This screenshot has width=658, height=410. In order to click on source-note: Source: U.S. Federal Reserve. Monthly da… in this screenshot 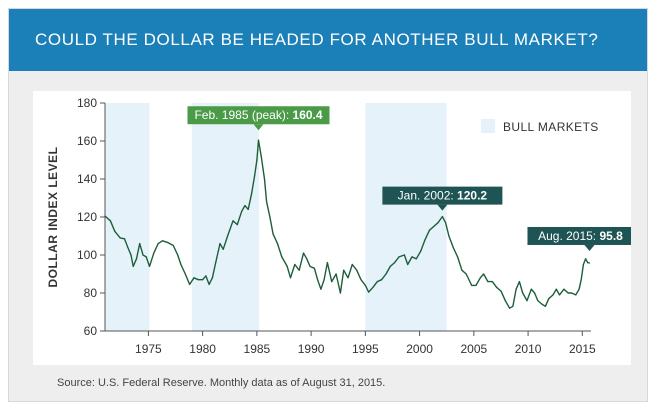, I will do `click(221, 383)`.